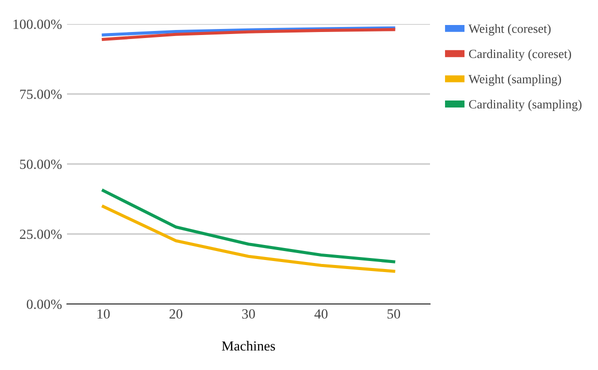 This screenshot has height=370, width=598. I want to click on x-tick-label: 40, so click(321, 314).